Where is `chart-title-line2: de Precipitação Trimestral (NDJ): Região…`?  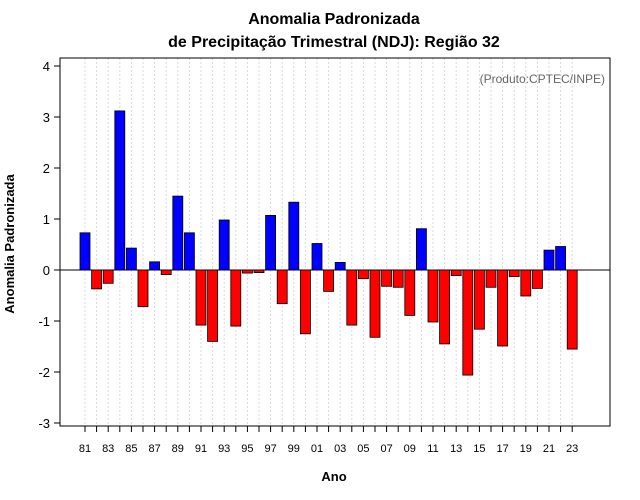
chart-title-line2: de Precipitação Trimestral (NDJ): Região… is located at coordinates (334, 42).